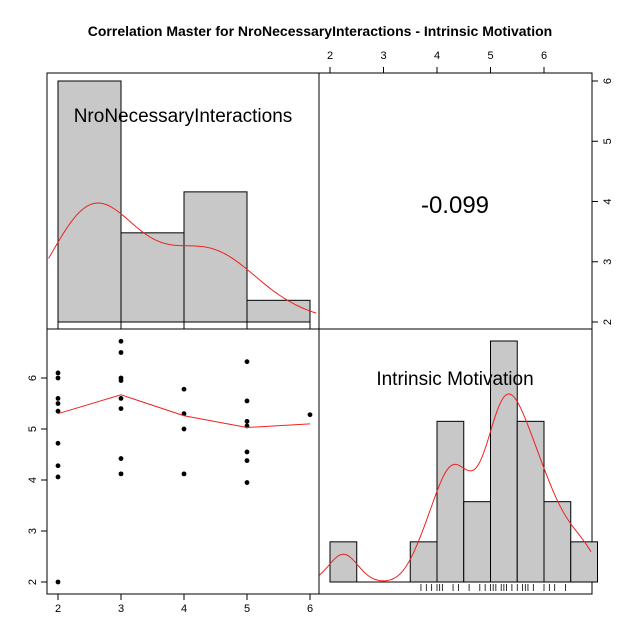 The image size is (640, 640). What do you see at coordinates (33, 480) in the screenshot?
I see `y-tick-label: 4` at bounding box center [33, 480].